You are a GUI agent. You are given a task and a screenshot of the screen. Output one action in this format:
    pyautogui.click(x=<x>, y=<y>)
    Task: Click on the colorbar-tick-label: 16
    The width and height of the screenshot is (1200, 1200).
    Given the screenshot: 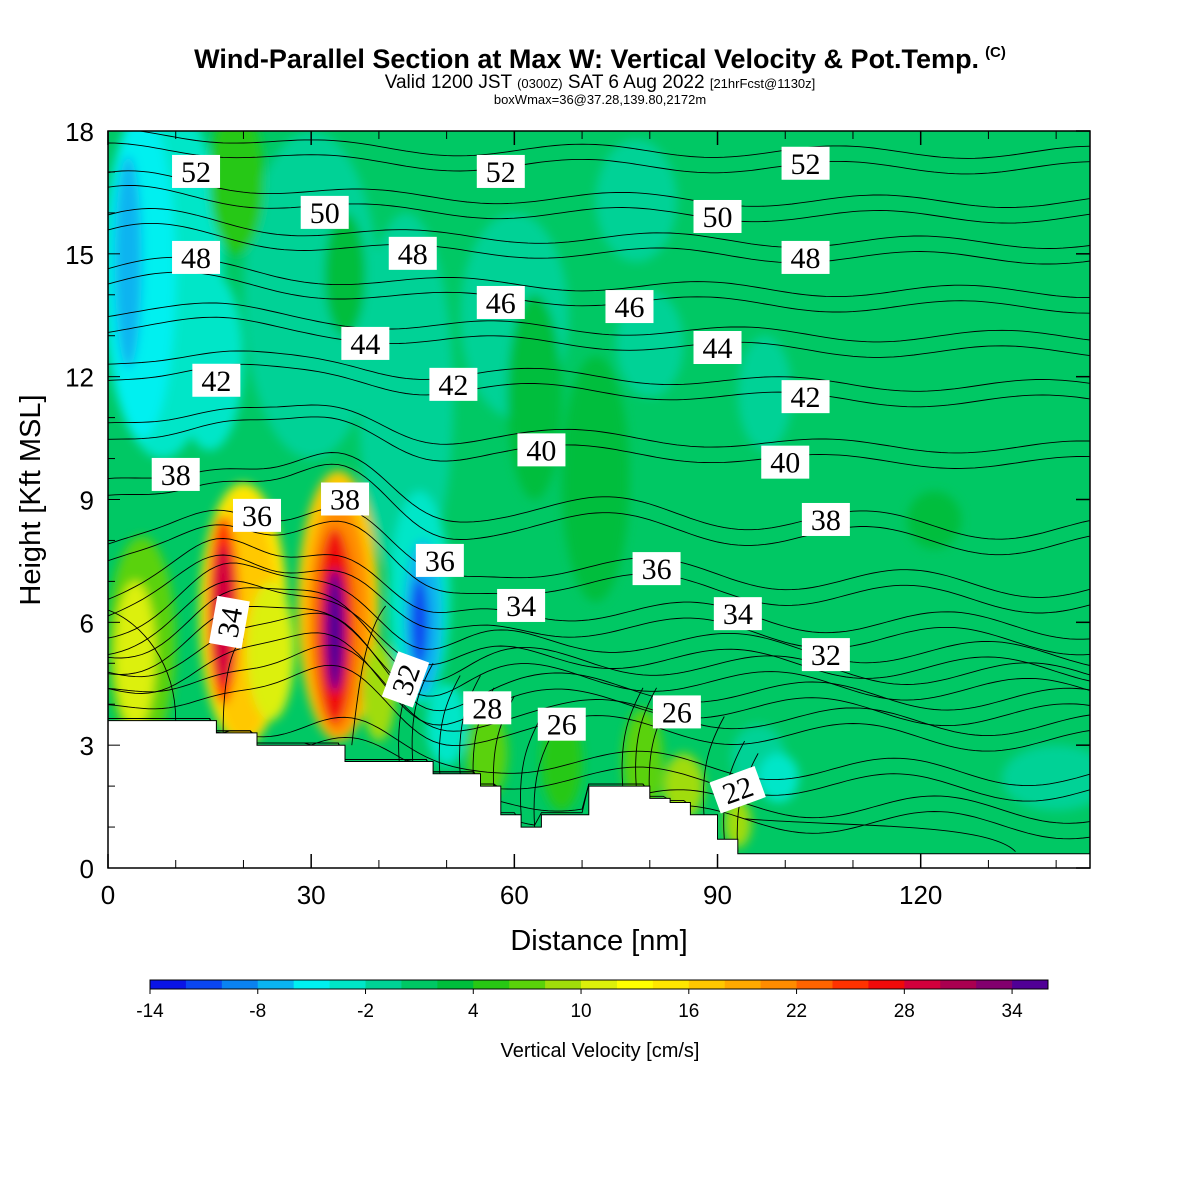 What is the action you would take?
    pyautogui.click(x=688, y=1011)
    